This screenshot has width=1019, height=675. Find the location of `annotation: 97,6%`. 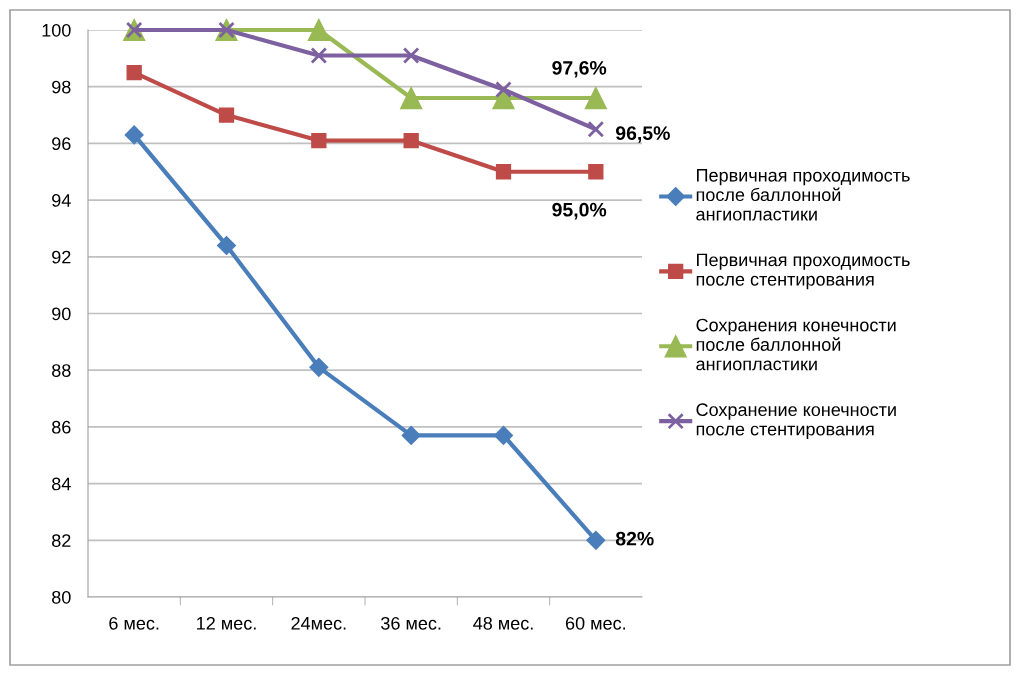

annotation: 97,6% is located at coordinates (579, 69).